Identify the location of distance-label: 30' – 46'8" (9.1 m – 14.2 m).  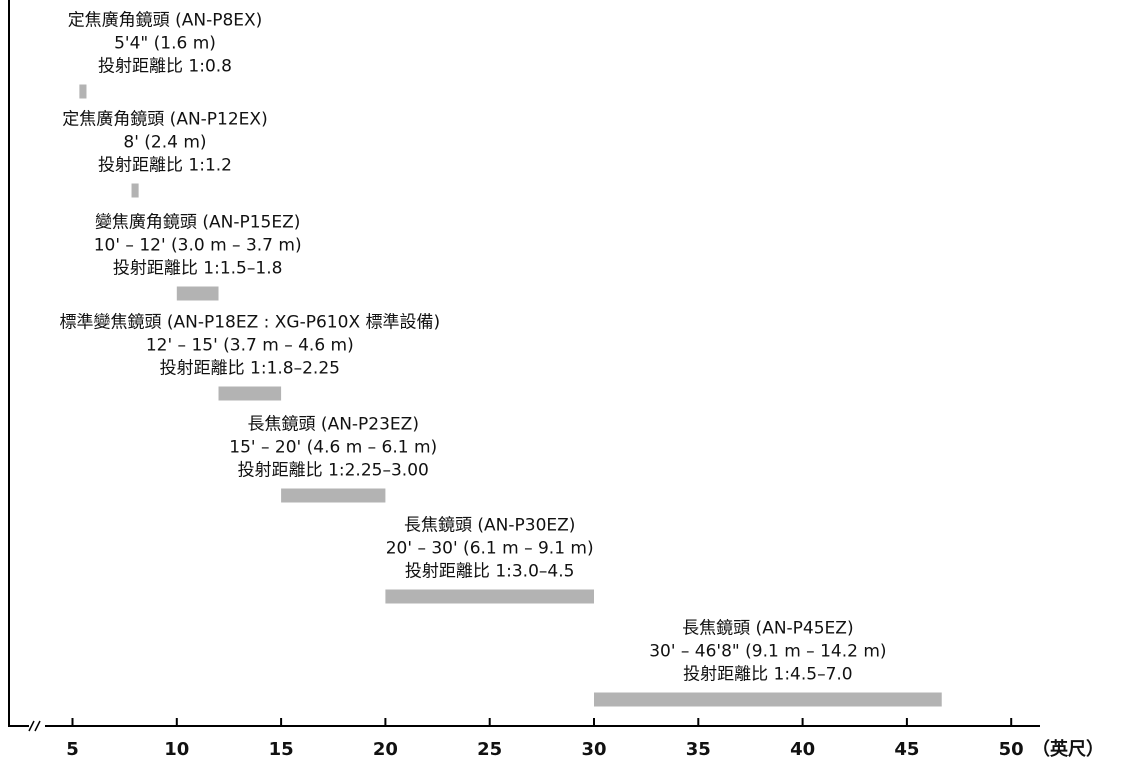
(767, 652).